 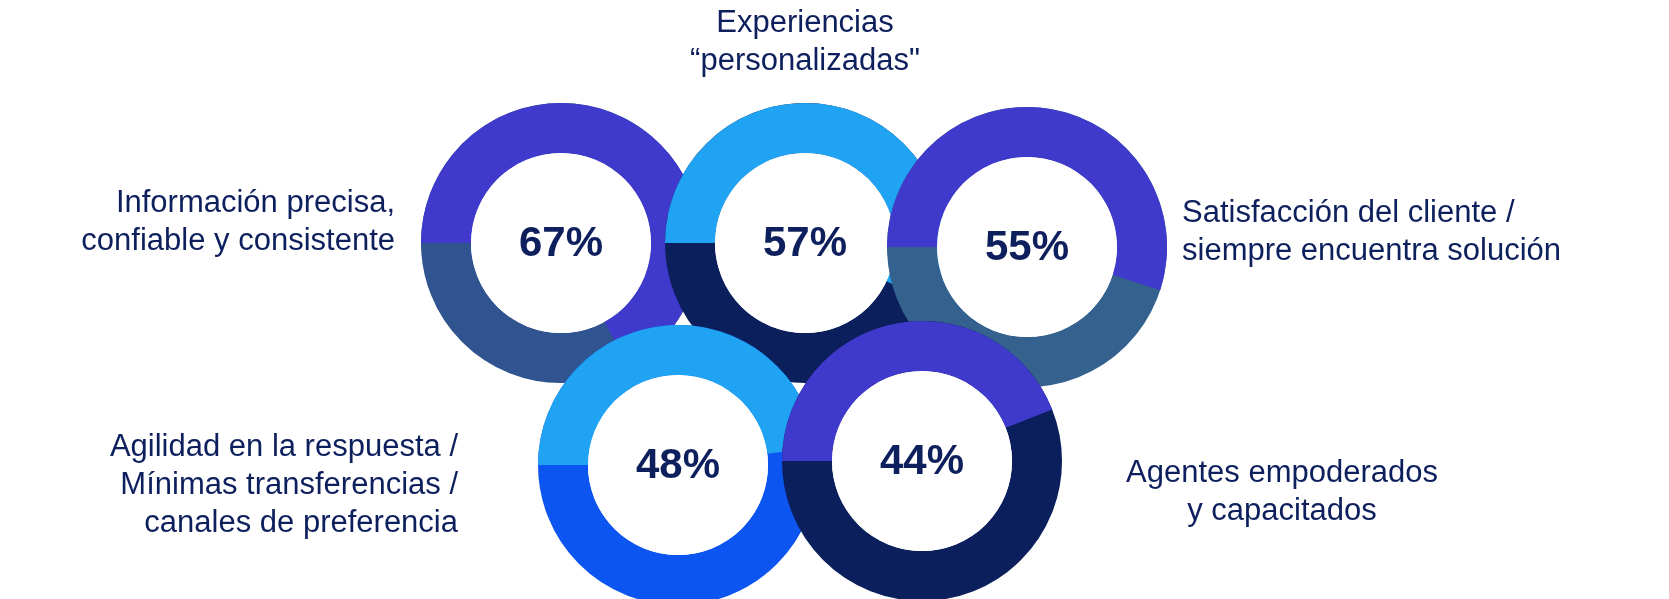 What do you see at coordinates (1027, 245) in the screenshot?
I see `data-label: 55%` at bounding box center [1027, 245].